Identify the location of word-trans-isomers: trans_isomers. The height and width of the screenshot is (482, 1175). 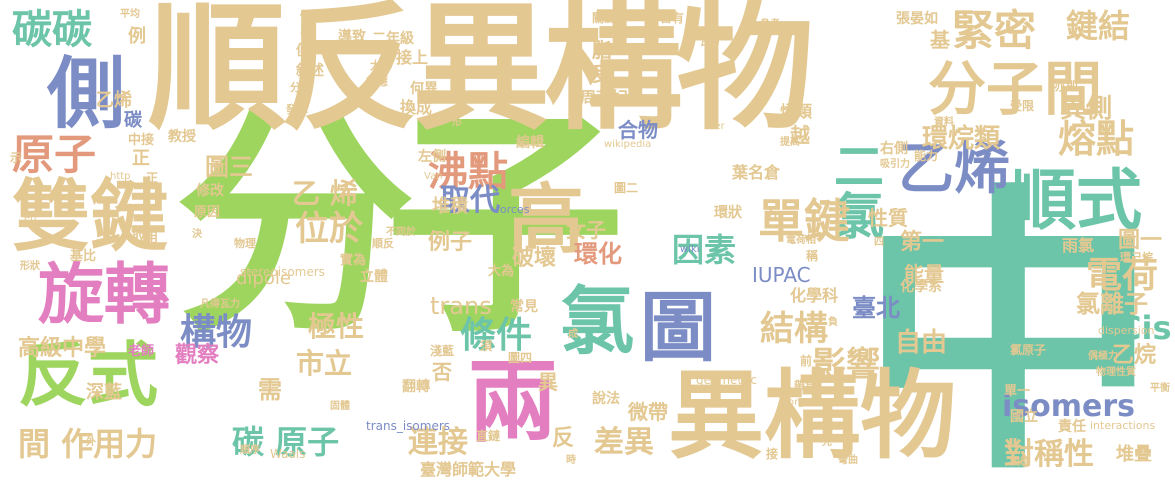
(408, 426).